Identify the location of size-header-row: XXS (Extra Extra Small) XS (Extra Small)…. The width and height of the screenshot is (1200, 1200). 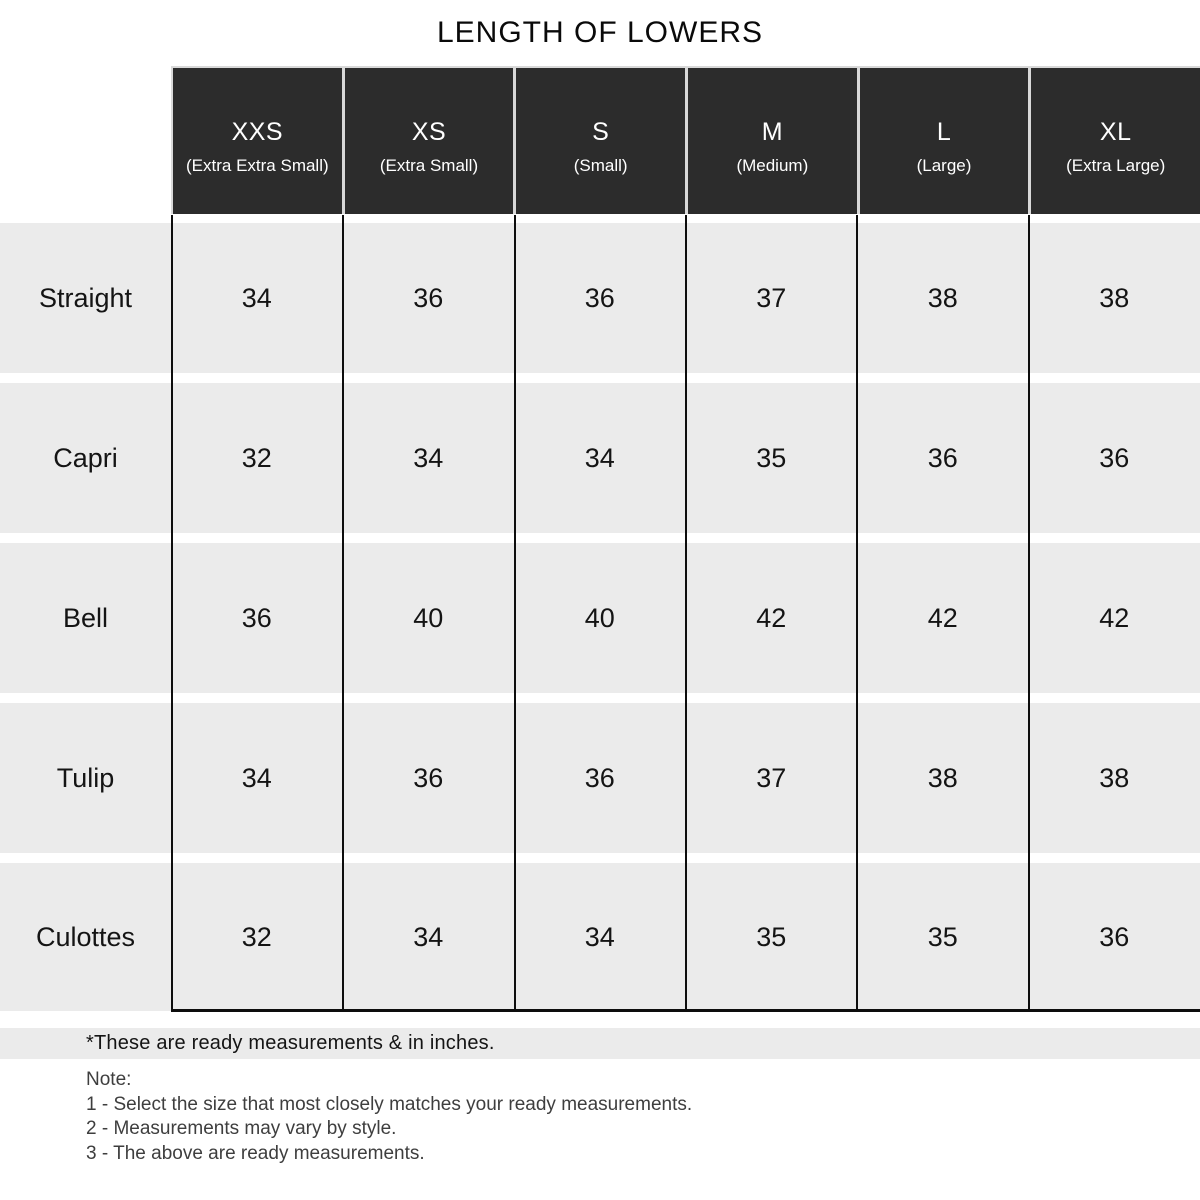
(685, 140).